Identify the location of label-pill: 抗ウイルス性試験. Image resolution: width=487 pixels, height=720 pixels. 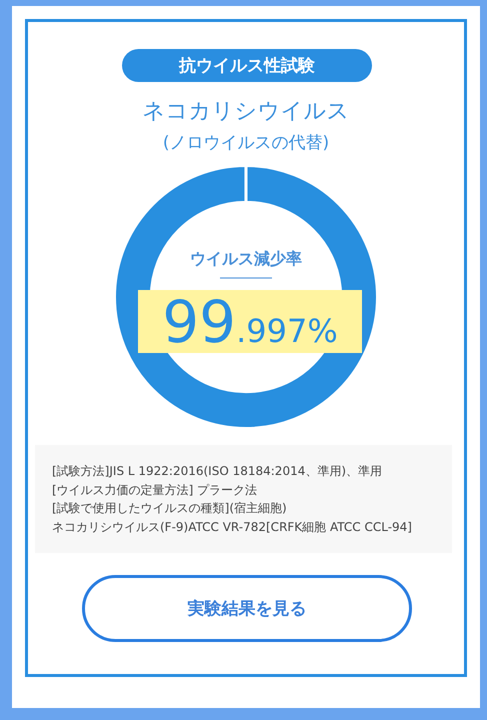
(247, 65).